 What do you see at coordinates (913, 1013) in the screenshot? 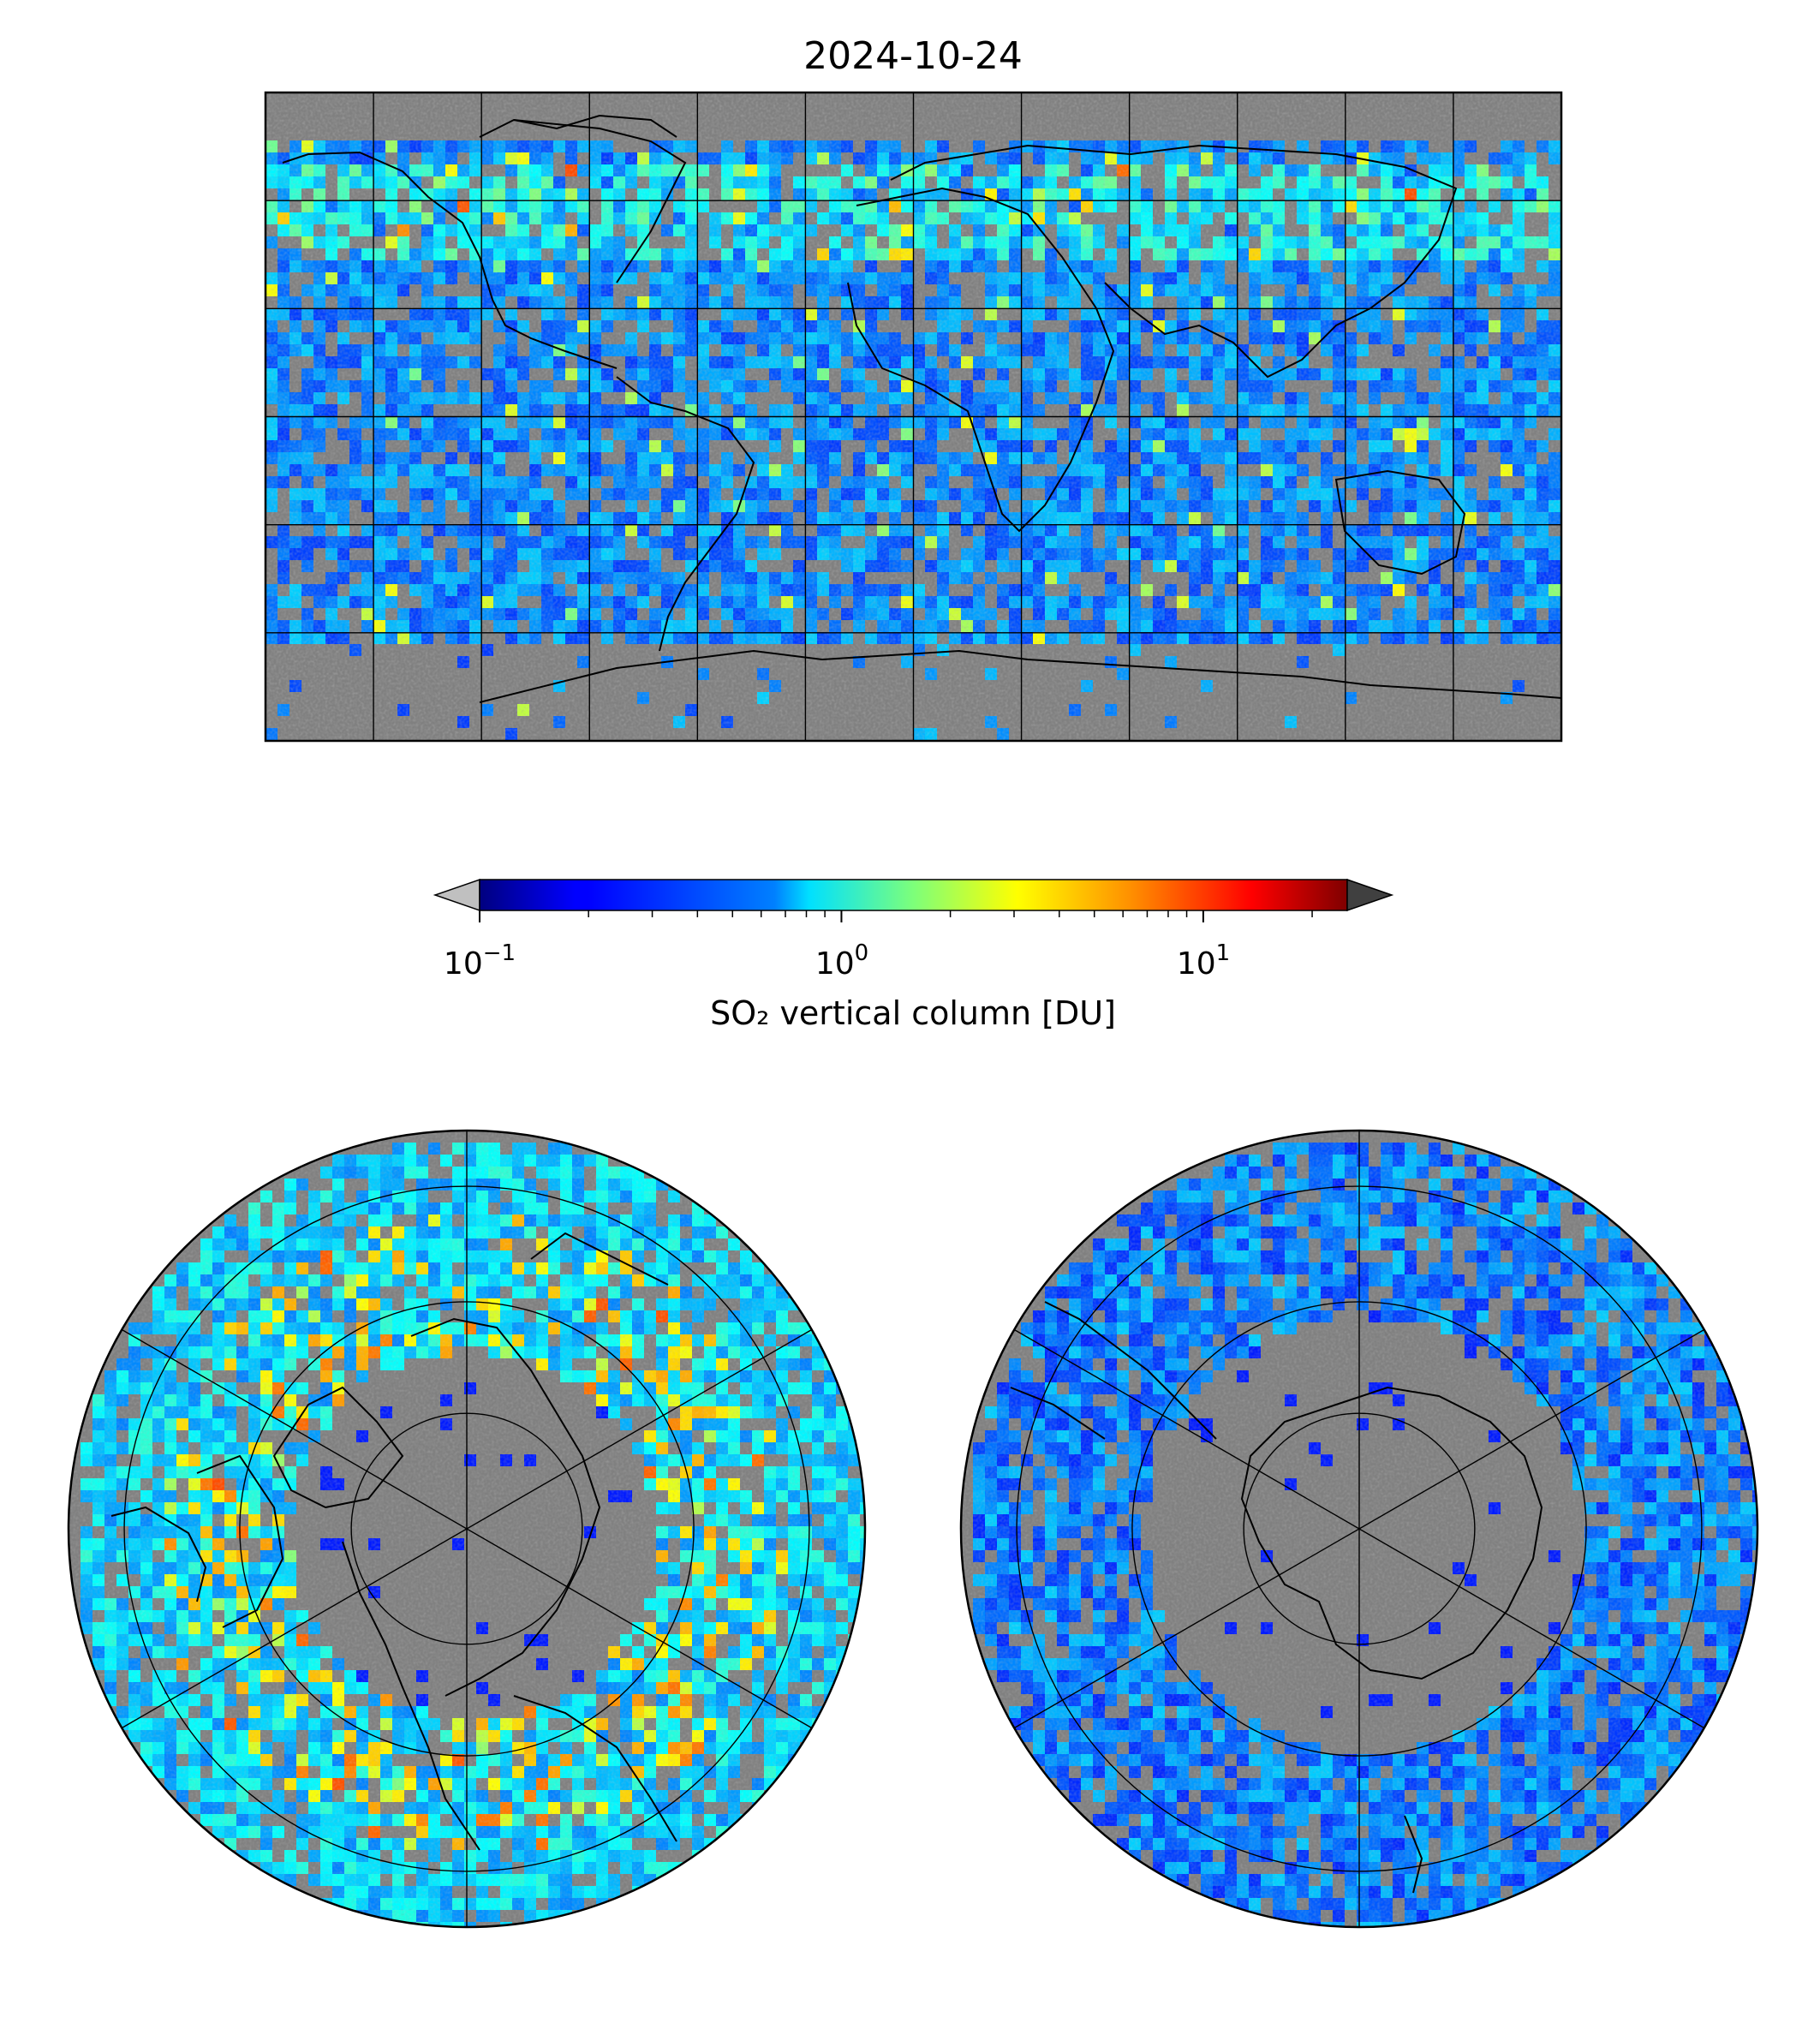
I see `colorbar-label: SO₂ vertical column [DU]` at bounding box center [913, 1013].